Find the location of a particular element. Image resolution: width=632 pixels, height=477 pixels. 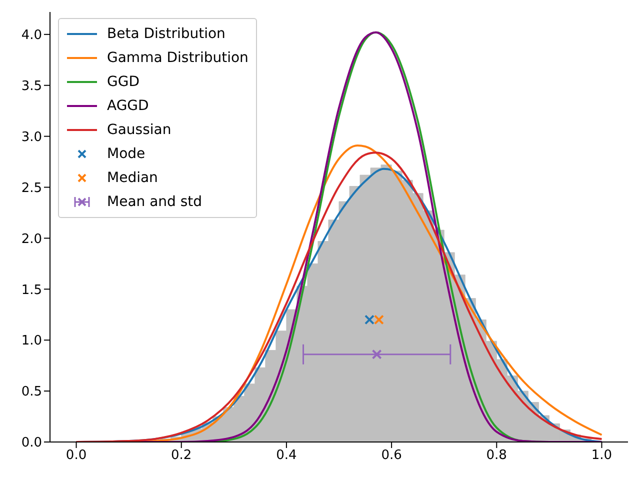

x-tick-label: 0.4 is located at coordinates (286, 456).